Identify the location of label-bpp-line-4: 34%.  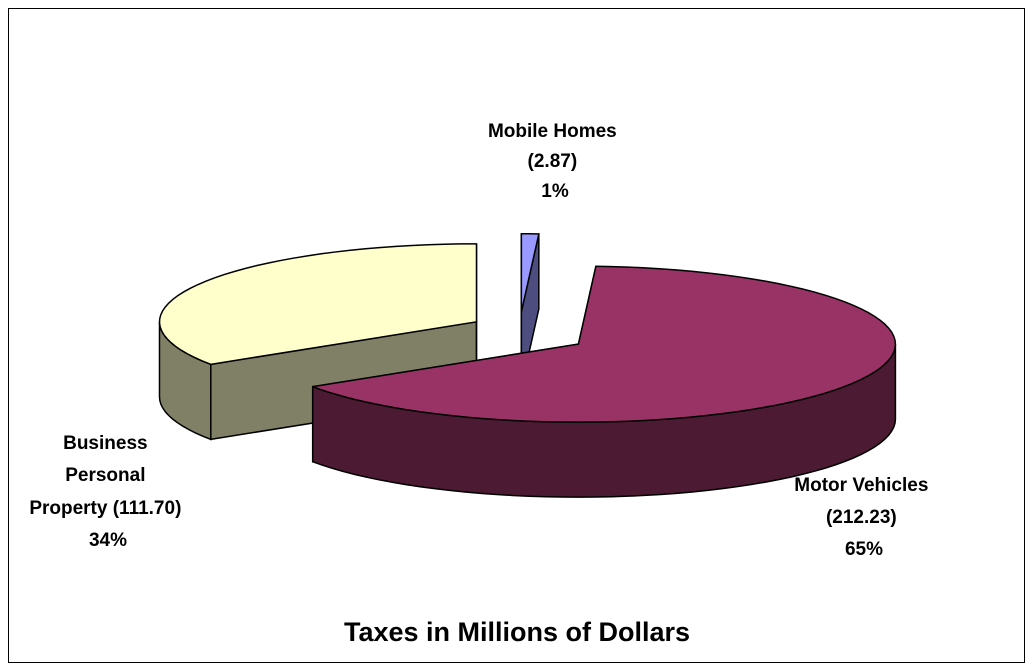
(108, 540).